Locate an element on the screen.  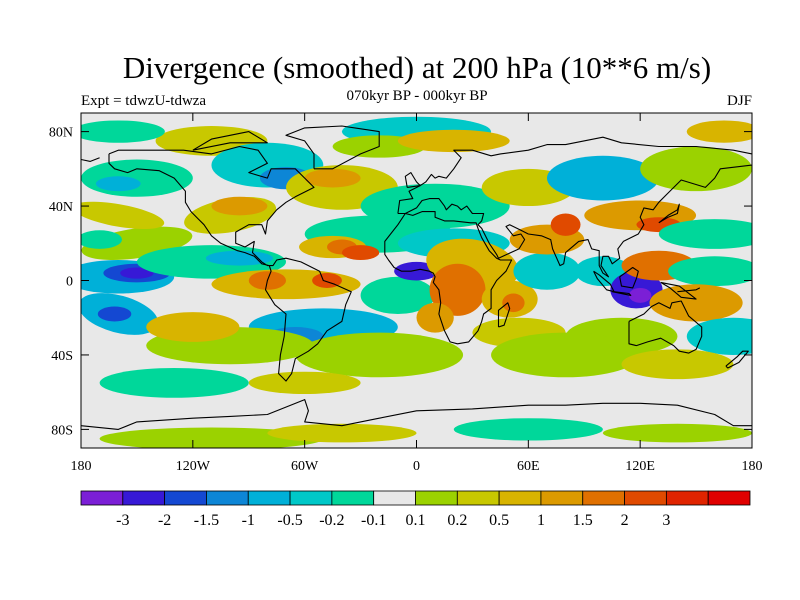
colorbar-label: -1.5 is located at coordinates (206, 520).